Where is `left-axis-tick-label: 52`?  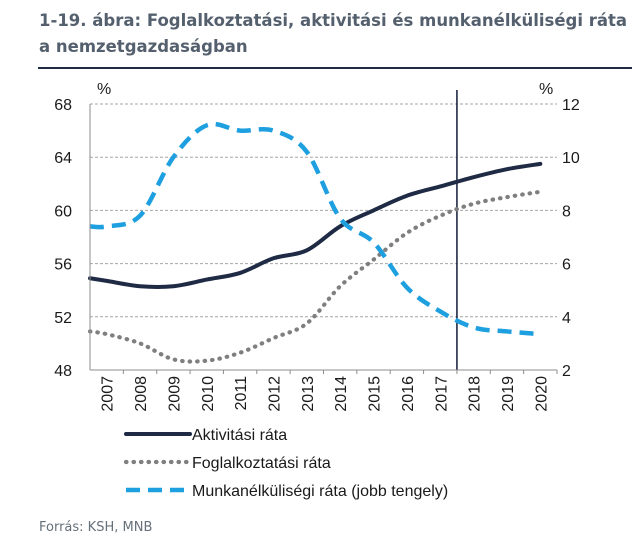
left-axis-tick-label: 52 is located at coordinates (63, 318).